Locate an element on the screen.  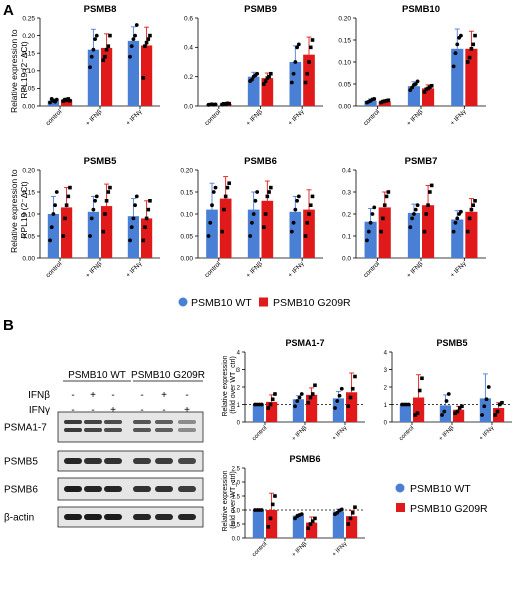
x-tick-label: + IFNγ is located at coordinates (487, 433).